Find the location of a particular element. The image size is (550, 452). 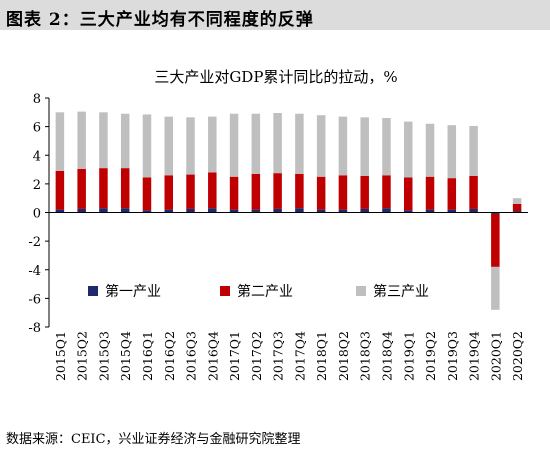

figure-header: 图表 2：三大产业均有不同程度的反弹 is located at coordinates (275, 15).